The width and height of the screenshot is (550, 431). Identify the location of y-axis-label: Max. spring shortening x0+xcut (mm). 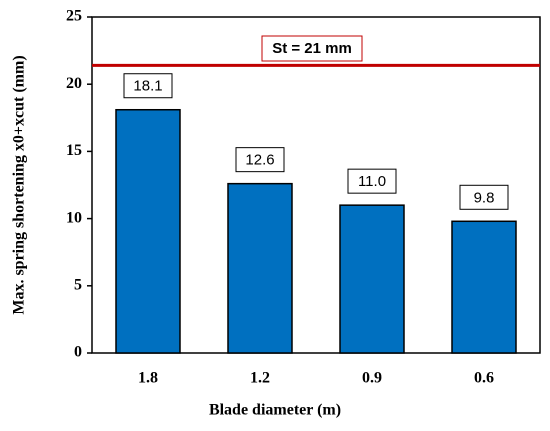
(19, 184).